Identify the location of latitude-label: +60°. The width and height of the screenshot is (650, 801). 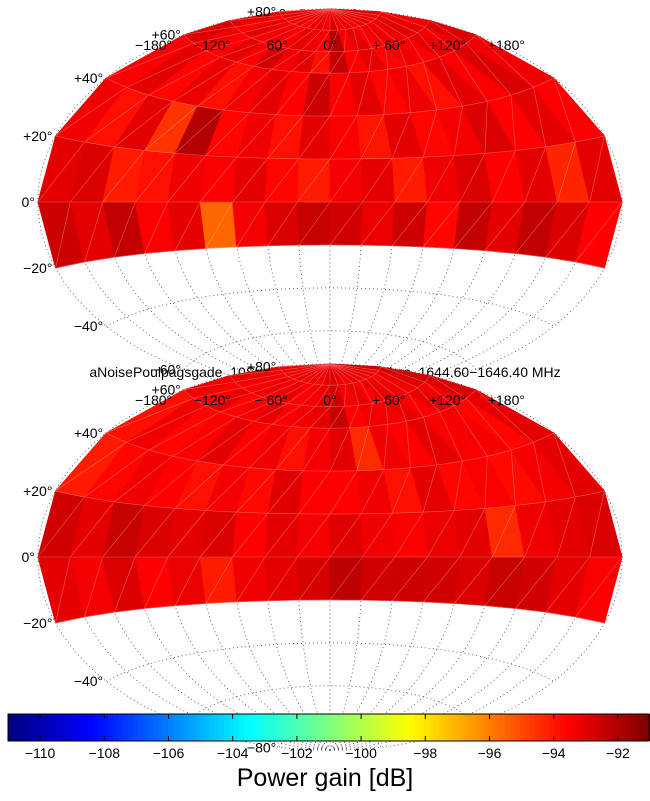
(166, 35).